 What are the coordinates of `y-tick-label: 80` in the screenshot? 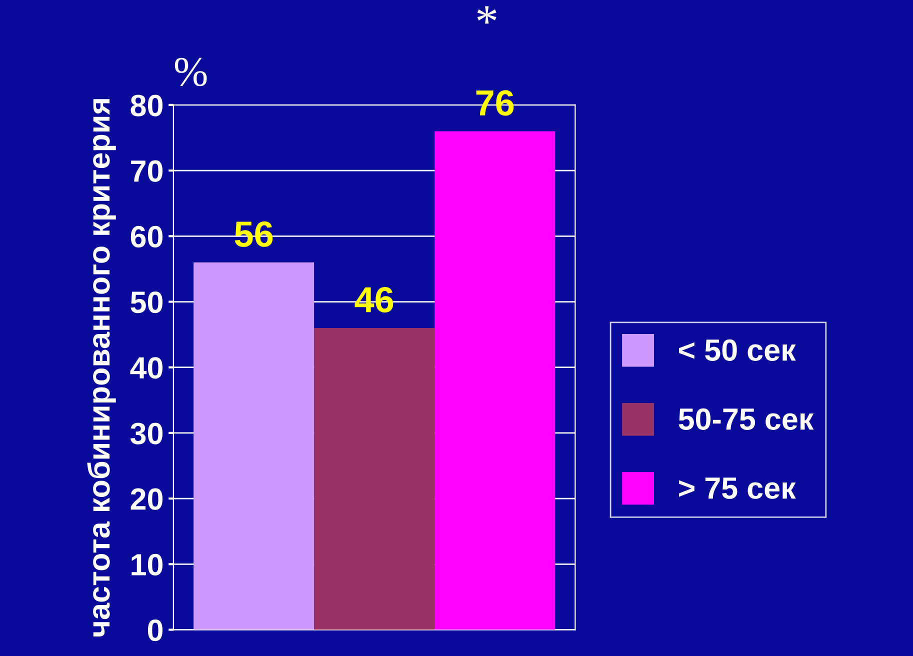 It's located at (146, 105).